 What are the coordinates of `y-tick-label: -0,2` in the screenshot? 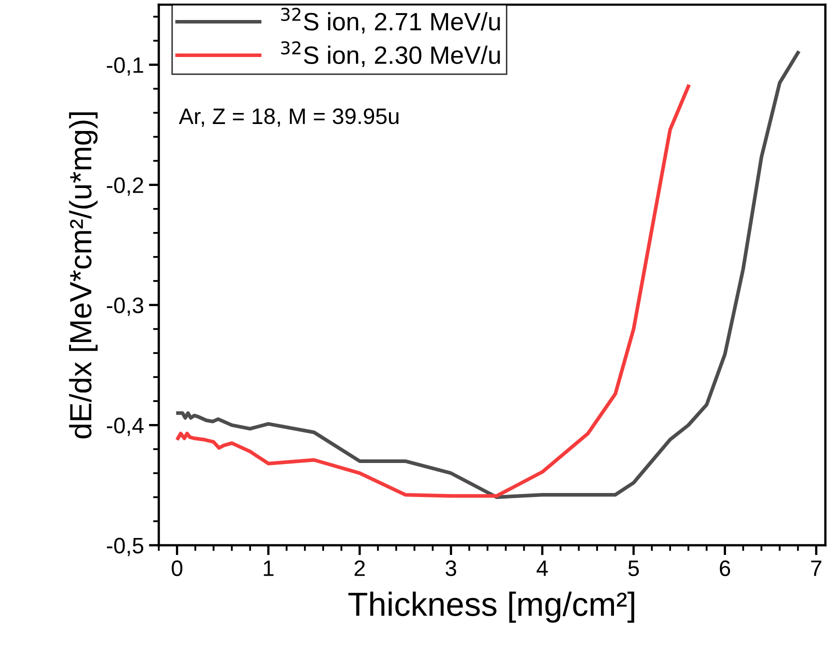 It's located at (125, 186).